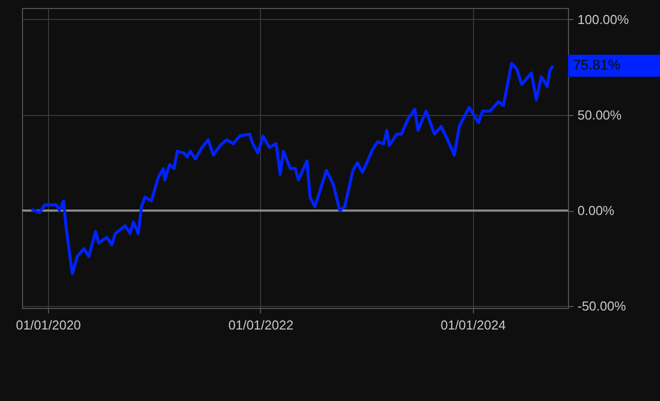 This screenshot has width=660, height=401. What do you see at coordinates (596, 210) in the screenshot?
I see `y-tick-label: 0.00%` at bounding box center [596, 210].